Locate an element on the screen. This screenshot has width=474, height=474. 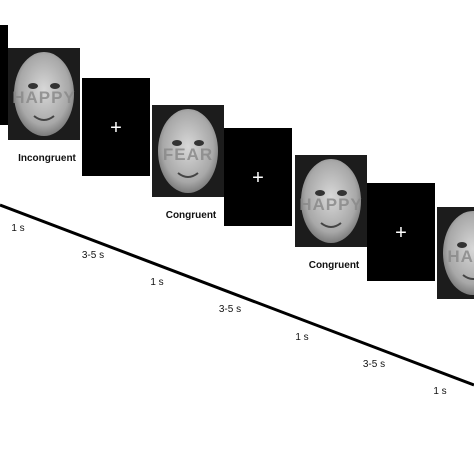
condition-label: Incongruent is located at coordinates (47, 158).